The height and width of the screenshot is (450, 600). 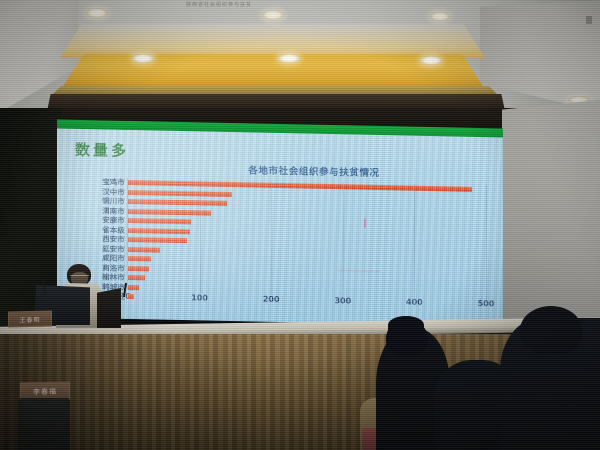 I want to click on ceiling-inner-panel, so click(x=272, y=41).